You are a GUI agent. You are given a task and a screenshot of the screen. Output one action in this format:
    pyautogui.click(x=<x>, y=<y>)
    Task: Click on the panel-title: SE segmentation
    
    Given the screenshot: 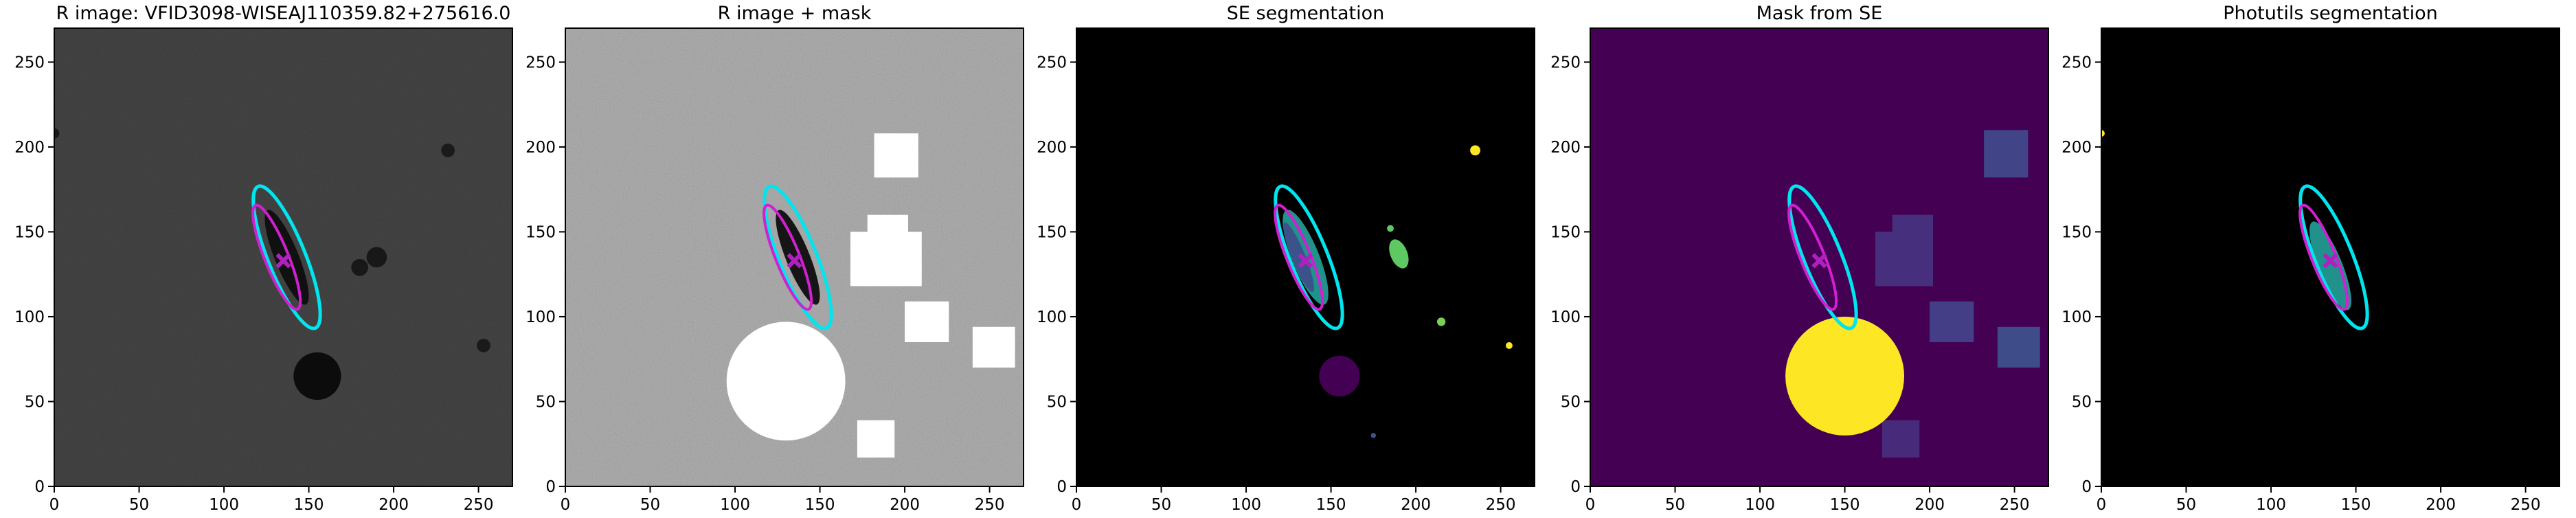 What is the action you would take?
    pyautogui.click(x=1305, y=13)
    